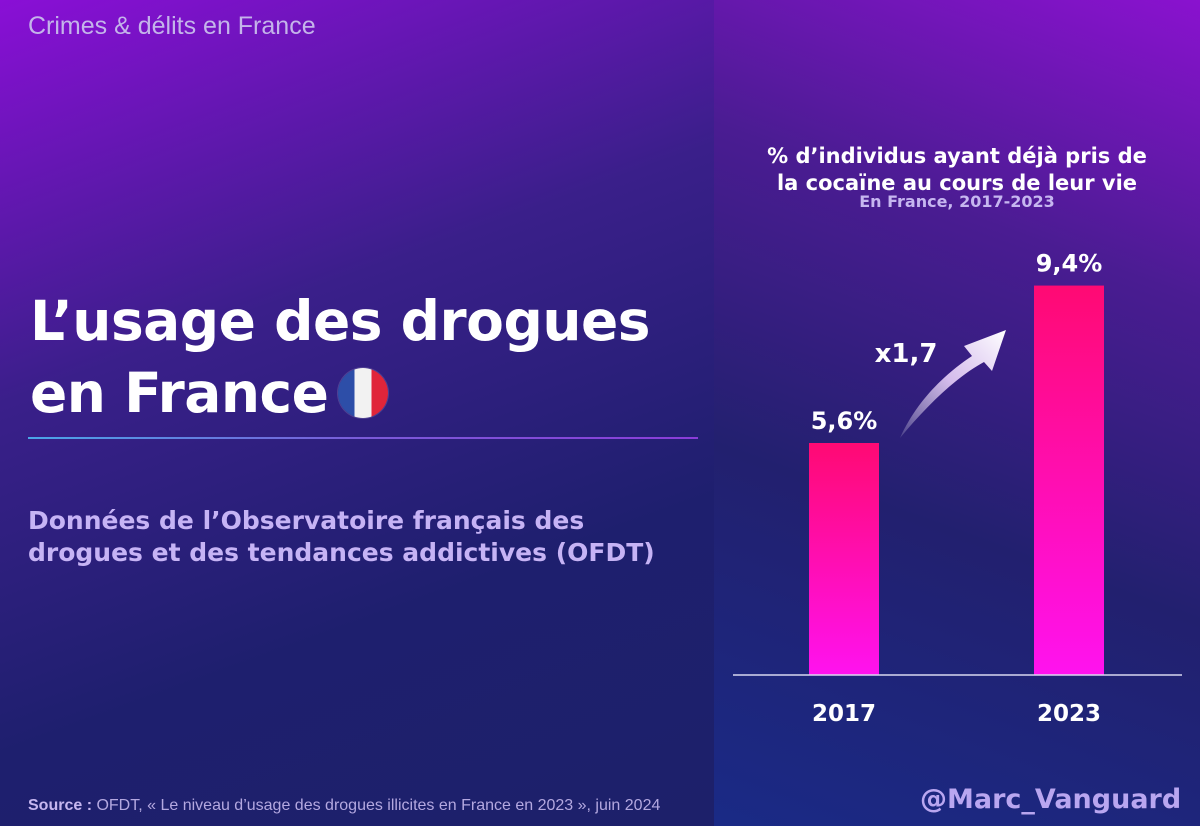 This screenshot has width=1200, height=826. I want to click on subtitle-line-1: Données de l’Observatoire français des, so click(306, 520).